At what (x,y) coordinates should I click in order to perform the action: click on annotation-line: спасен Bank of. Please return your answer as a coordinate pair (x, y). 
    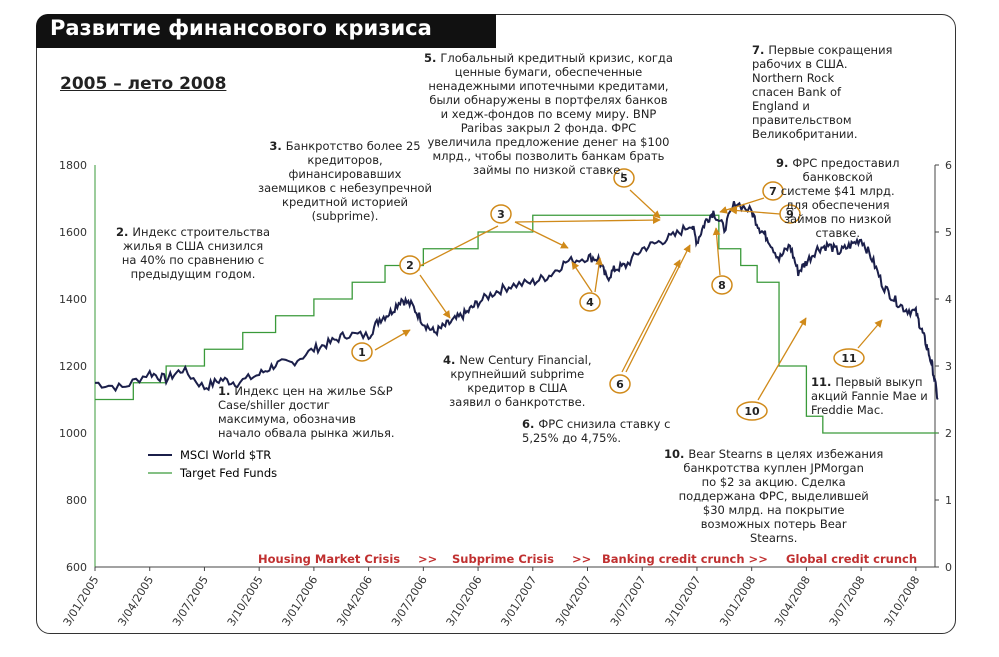
    Looking at the image, I should click on (822, 92).